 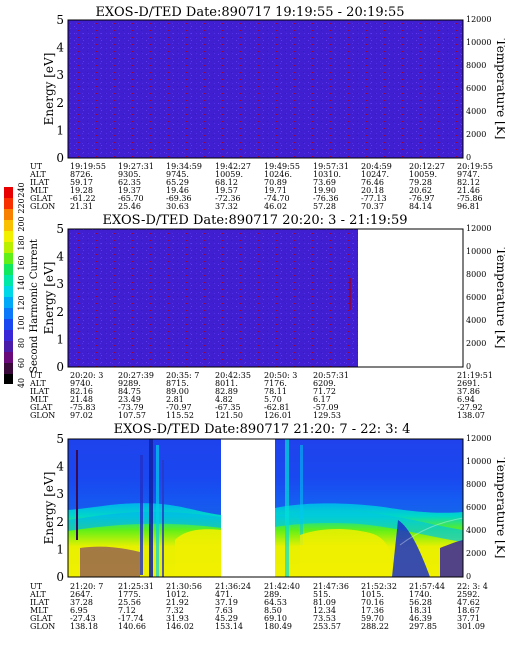 I want to click on orbit-label: GLAT, so click(x=41, y=407).